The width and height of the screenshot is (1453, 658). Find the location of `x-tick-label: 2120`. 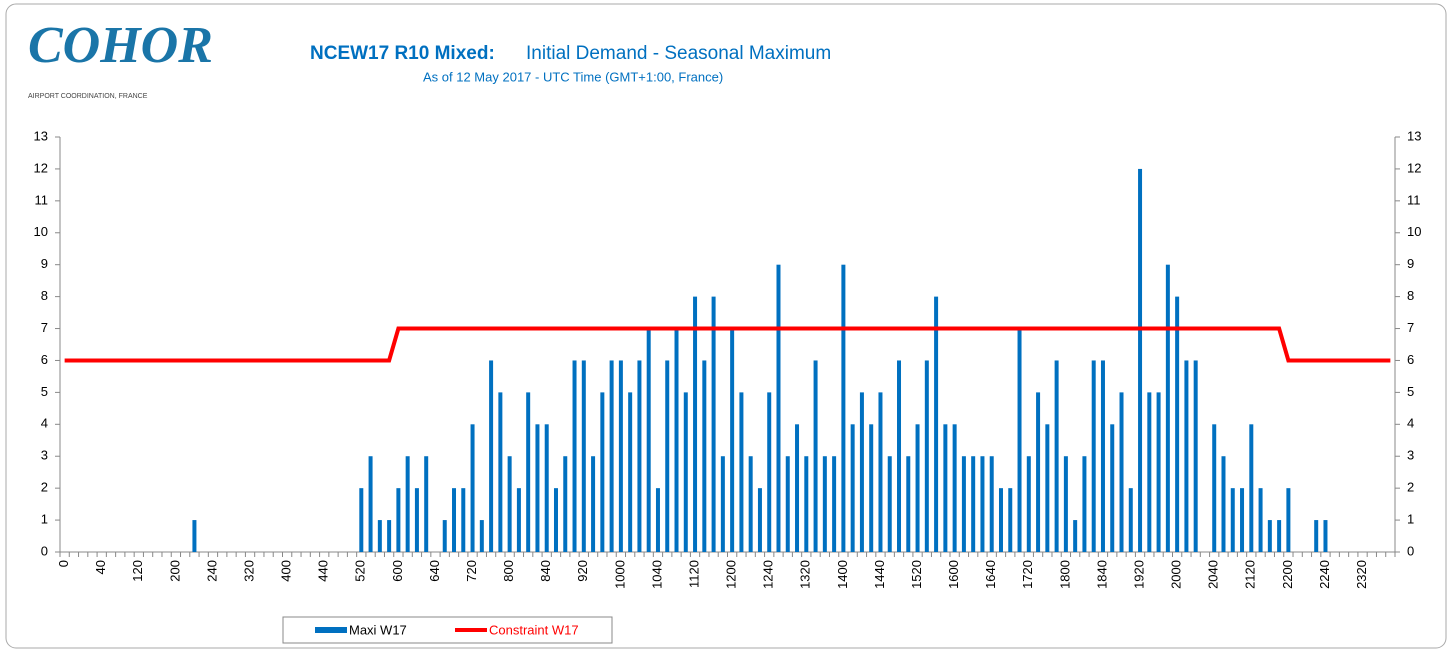

x-tick-label: 2120 is located at coordinates (1250, 574).